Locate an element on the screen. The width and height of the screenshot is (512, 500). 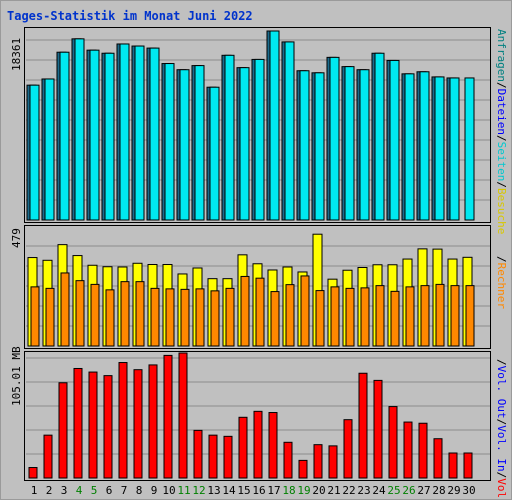
legend-hosts: /Rechner is located at coordinates (501, 282).